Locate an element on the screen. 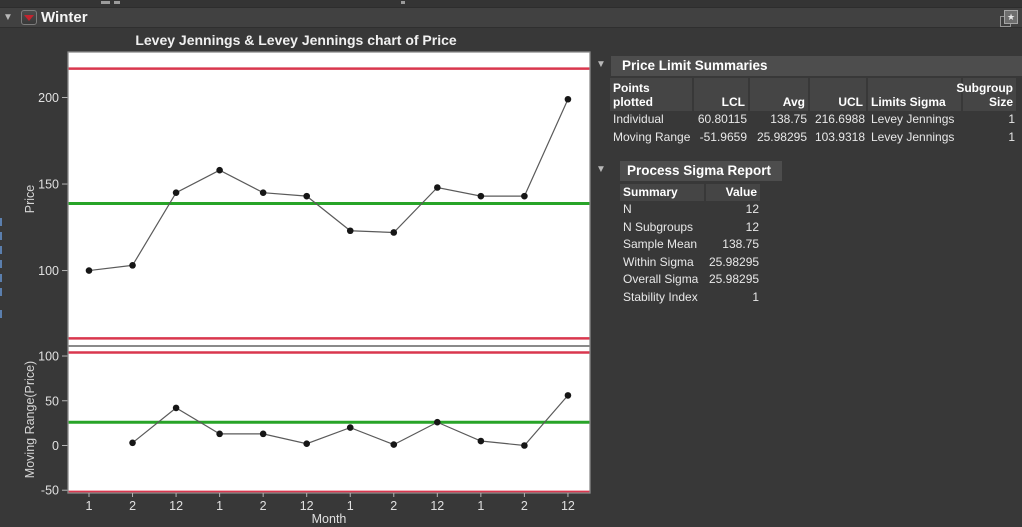  report-title: Winter is located at coordinates (64, 17).